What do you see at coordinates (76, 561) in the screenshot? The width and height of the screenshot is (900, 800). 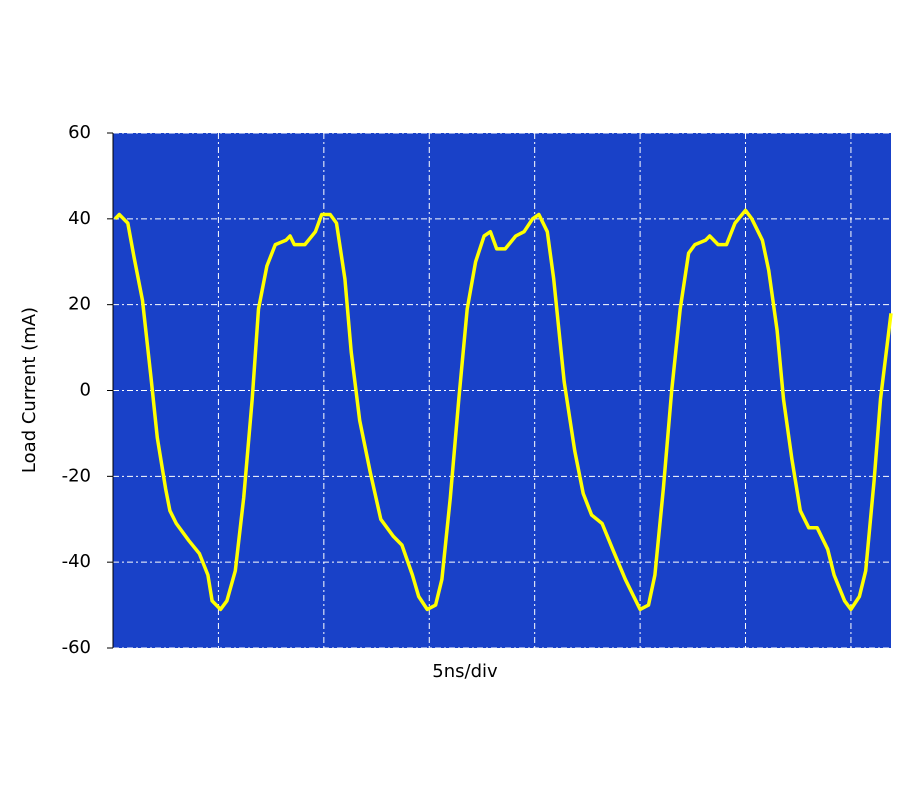 I see `y-tick-label: -40` at bounding box center [76, 561].